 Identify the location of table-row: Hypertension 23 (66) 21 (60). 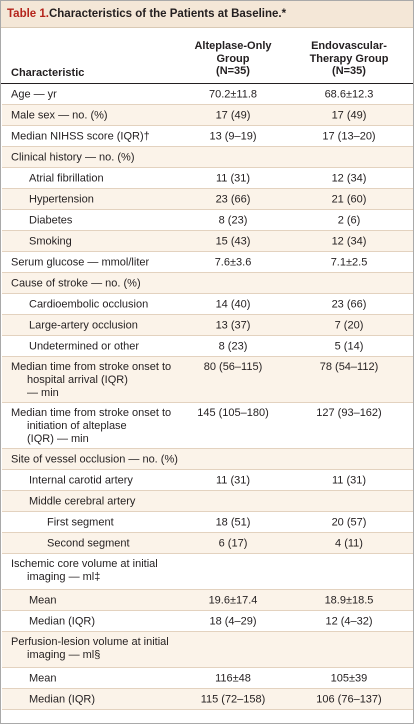
(207, 199).